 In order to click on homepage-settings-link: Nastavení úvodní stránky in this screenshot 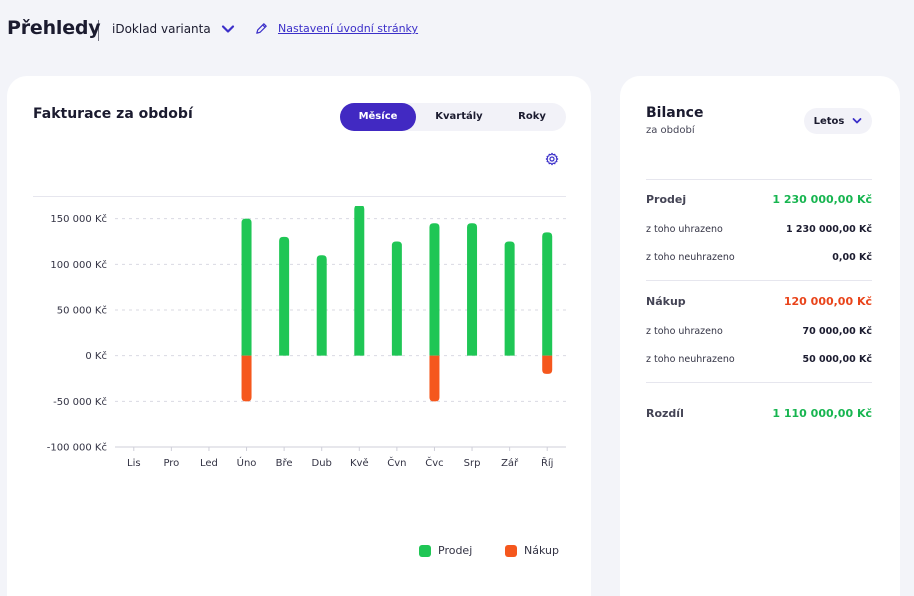, I will do `click(336, 28)`.